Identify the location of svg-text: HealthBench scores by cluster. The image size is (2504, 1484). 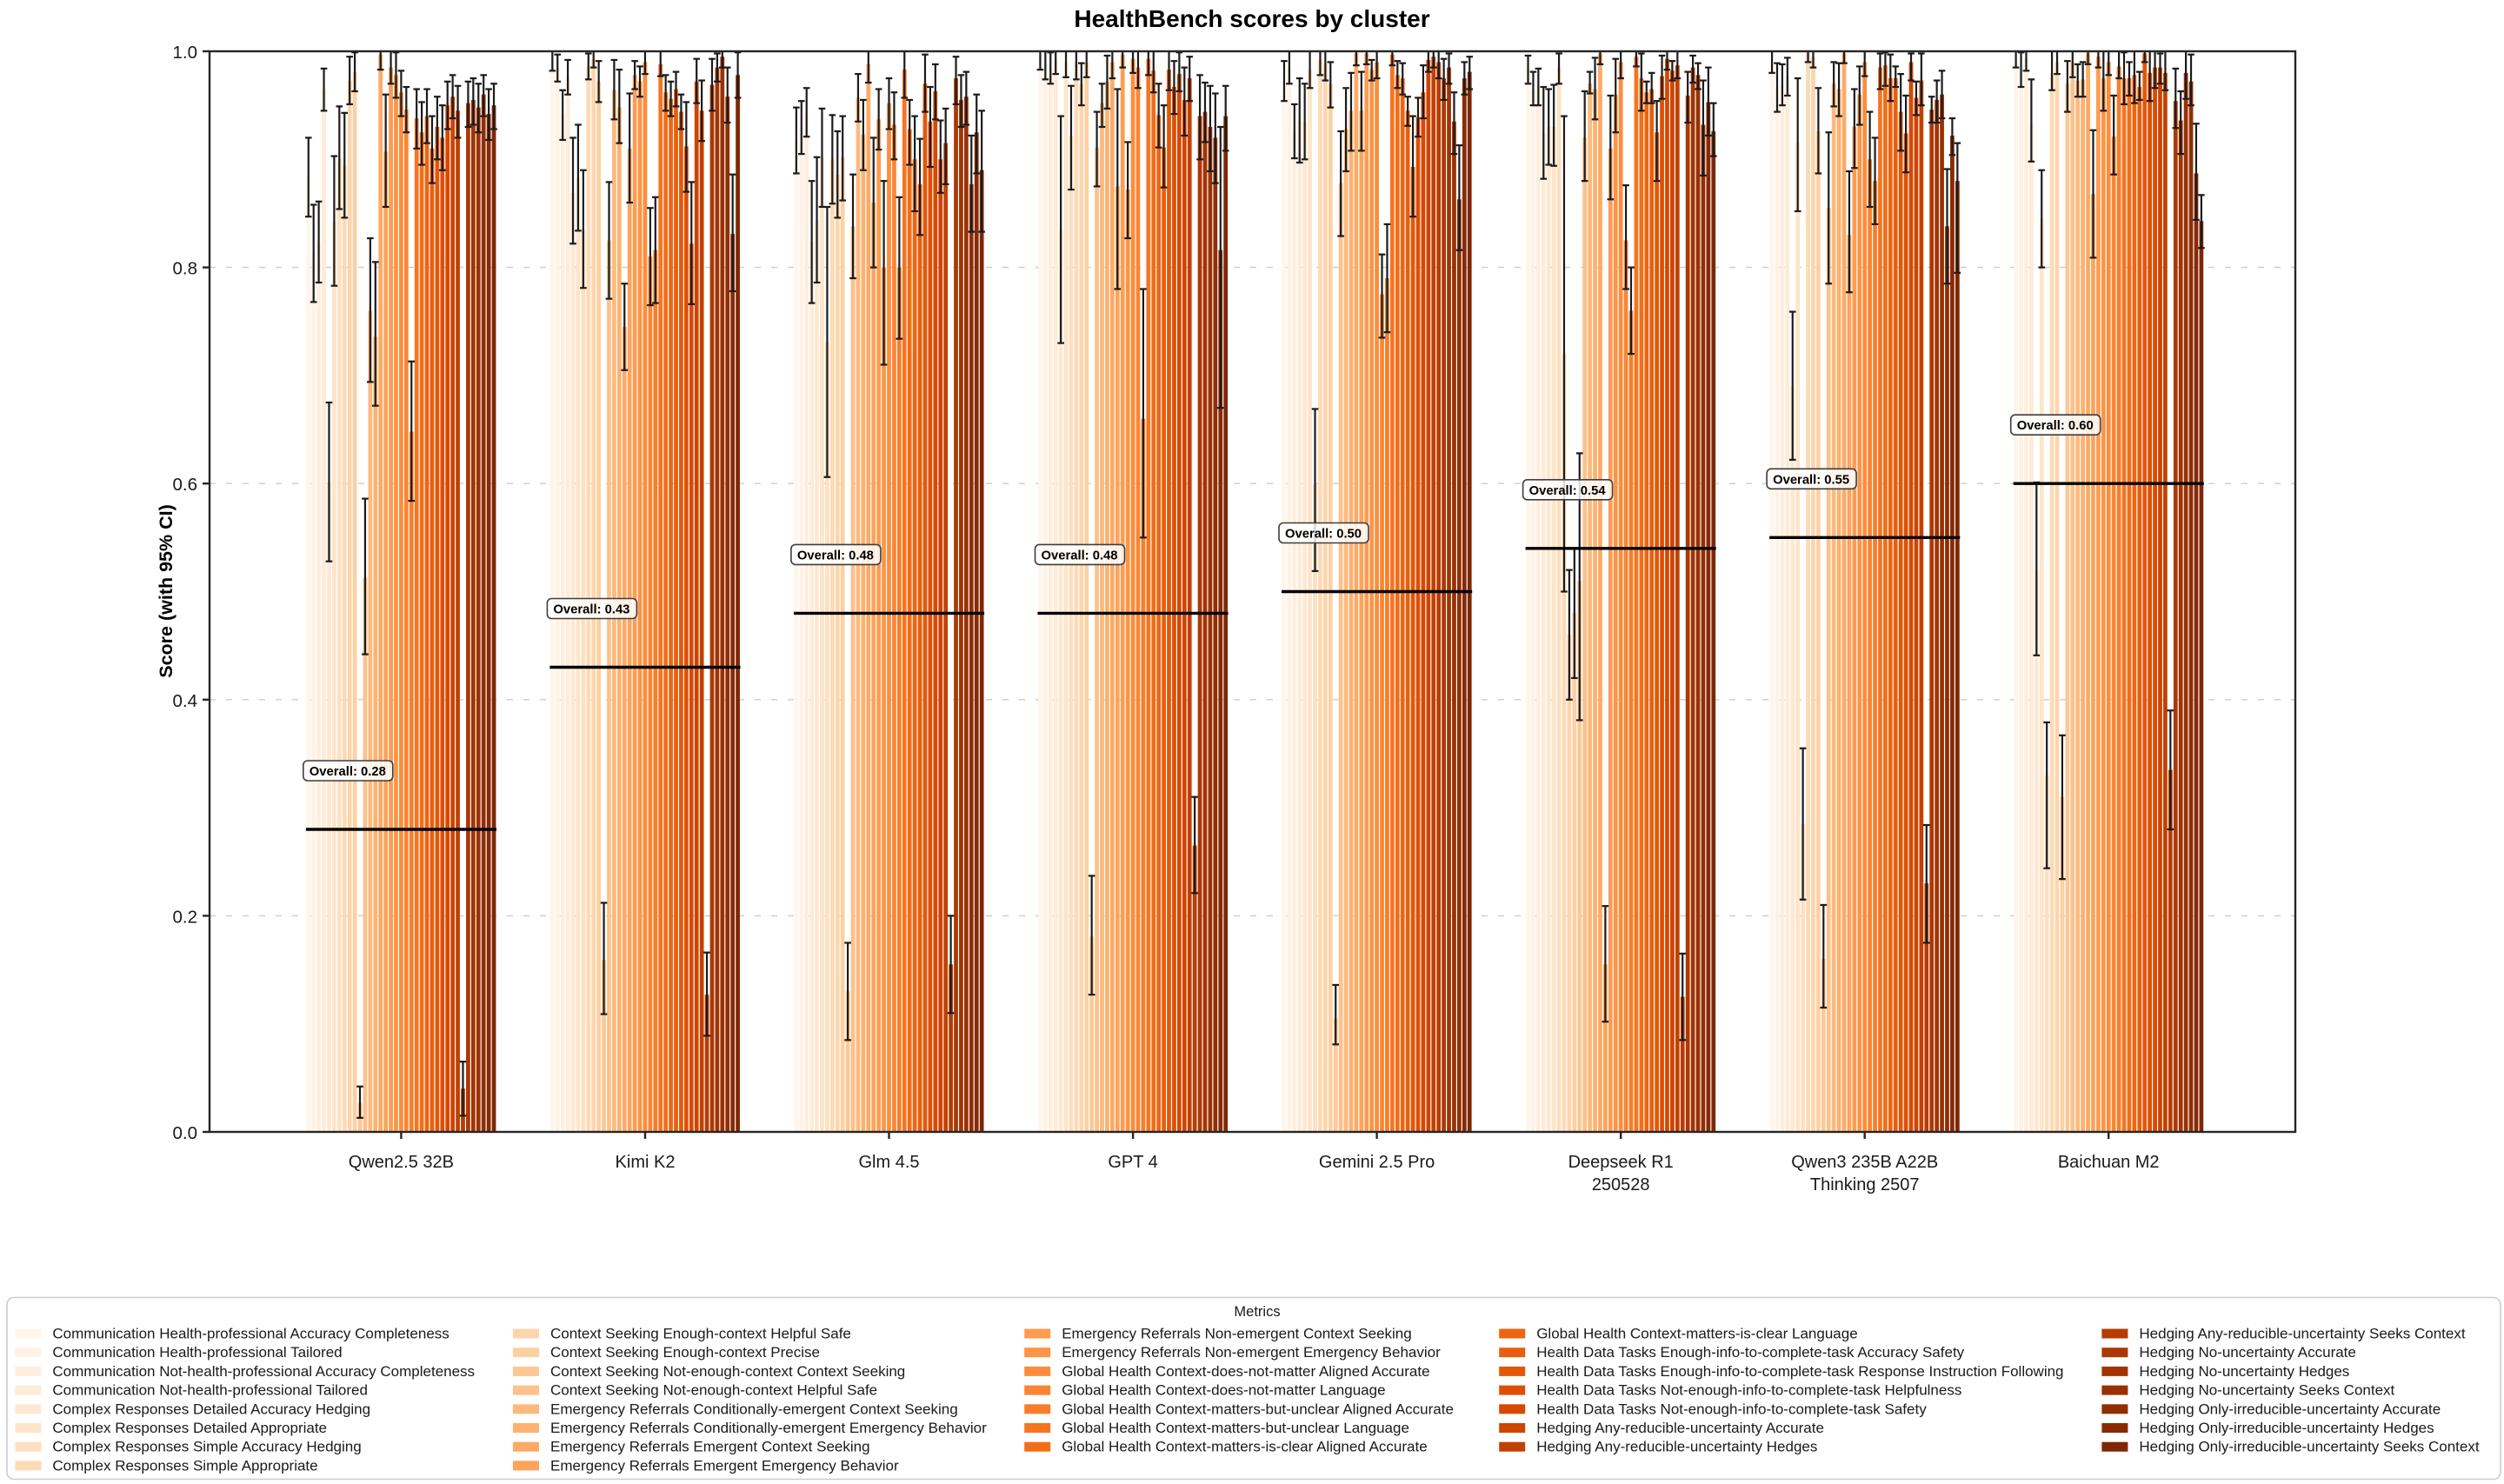
(1251, 18).